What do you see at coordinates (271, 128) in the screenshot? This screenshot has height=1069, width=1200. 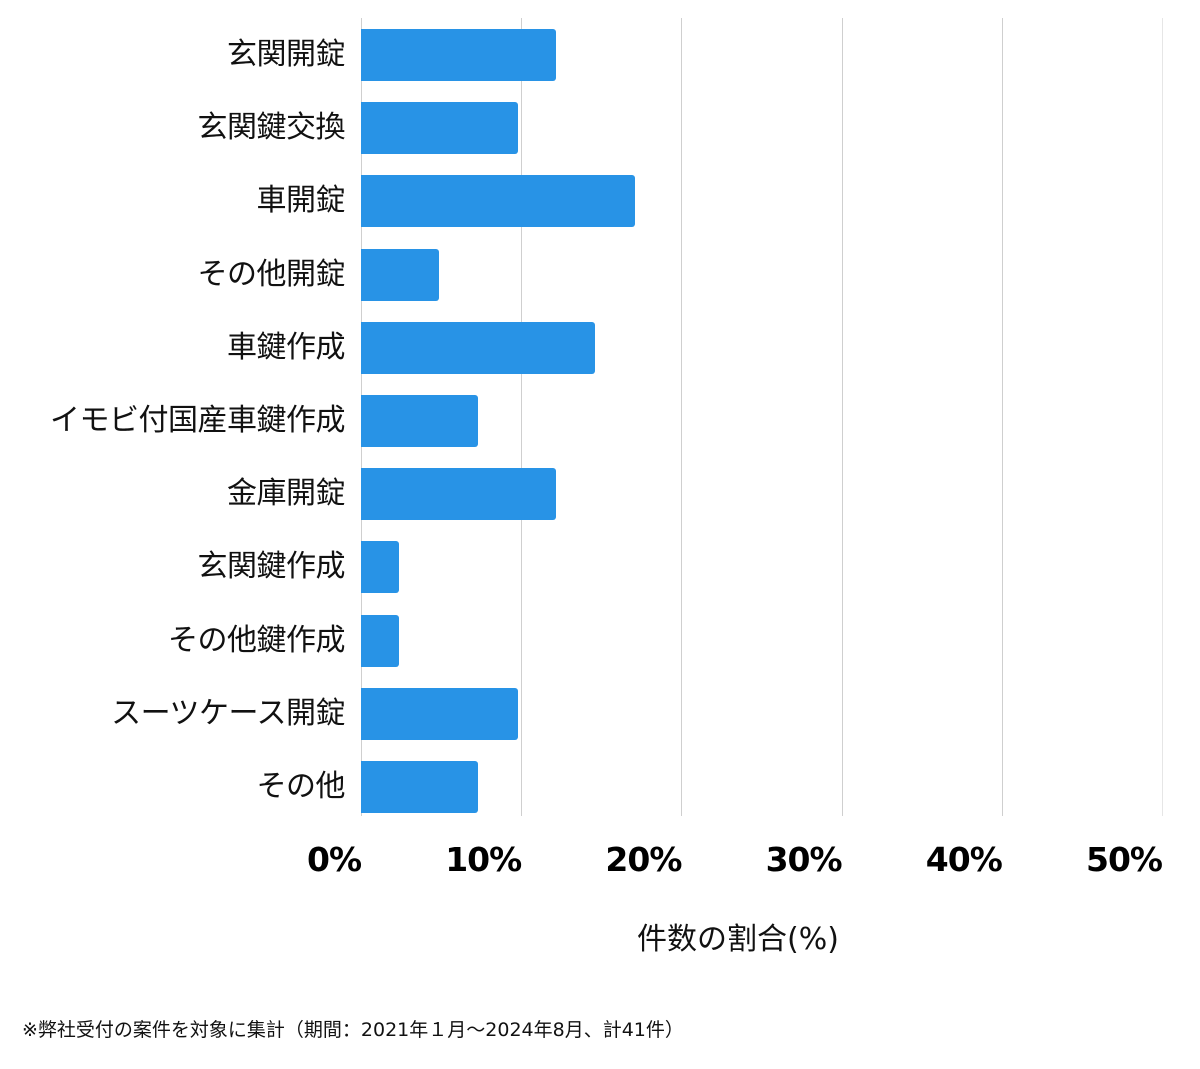 I see `category-label: 玄関鍵交換` at bounding box center [271, 128].